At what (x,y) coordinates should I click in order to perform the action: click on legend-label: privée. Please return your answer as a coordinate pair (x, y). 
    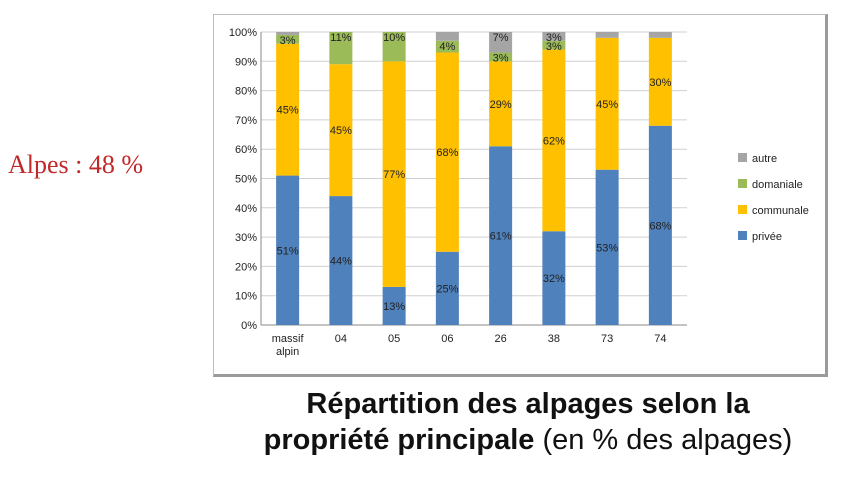
    Looking at the image, I should click on (767, 237).